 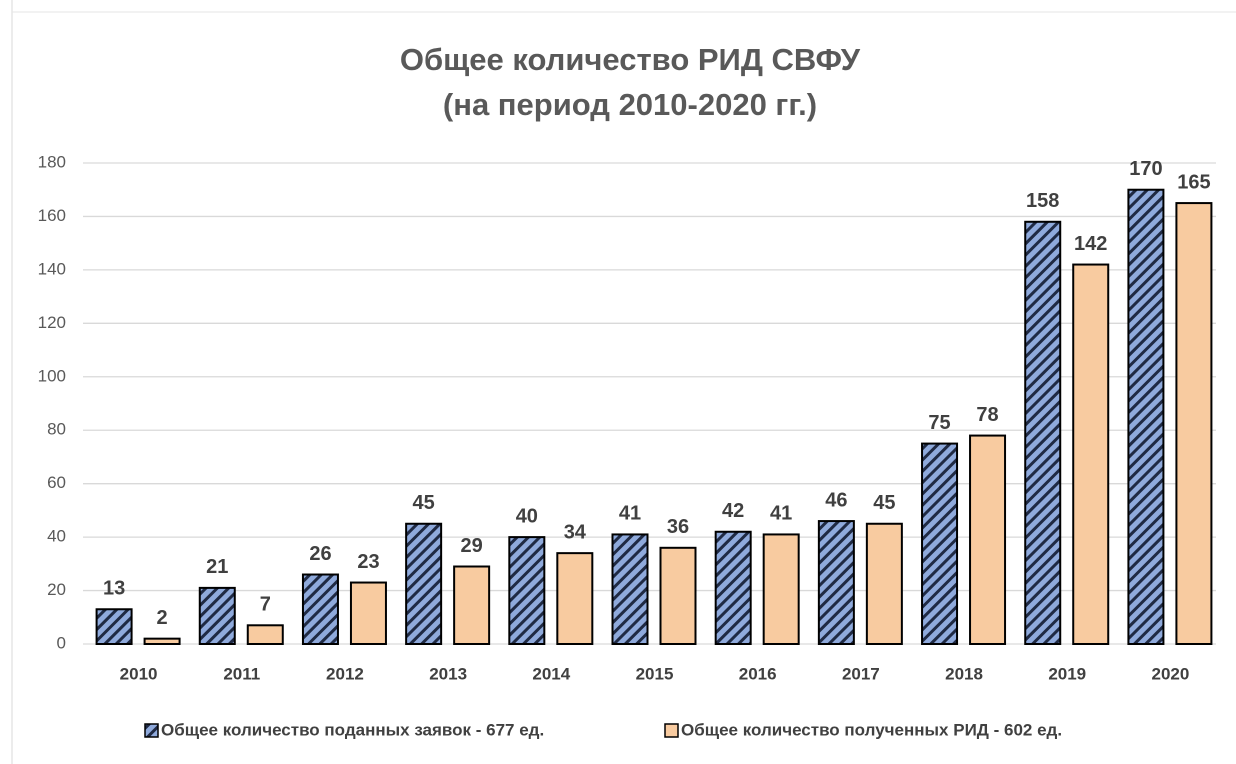 What do you see at coordinates (630, 59) in the screenshot?
I see `chart-title: Общее количество РИД СВФУ` at bounding box center [630, 59].